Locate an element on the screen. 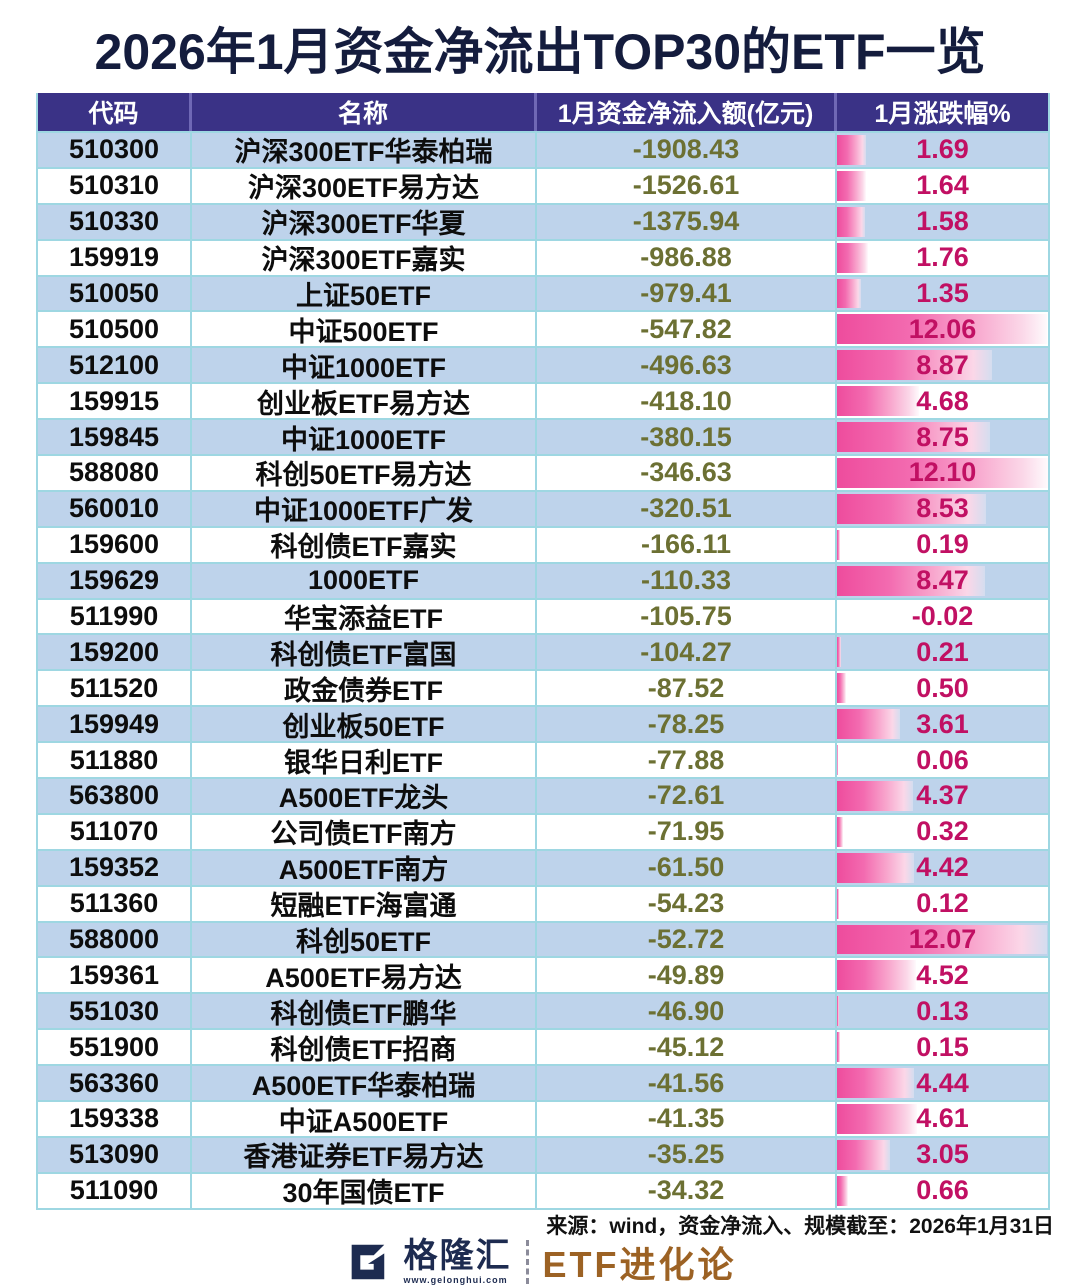 This screenshot has height=1288, width=1080. change-pct: -0.02 is located at coordinates (942, 617).